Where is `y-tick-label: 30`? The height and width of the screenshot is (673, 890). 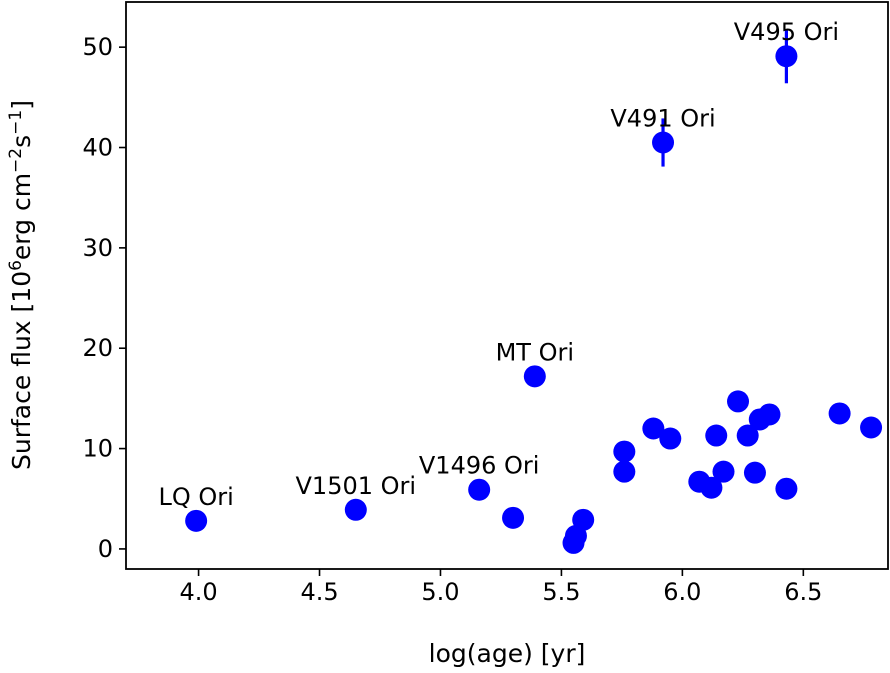 y-tick-label: 30 is located at coordinates (97, 248).